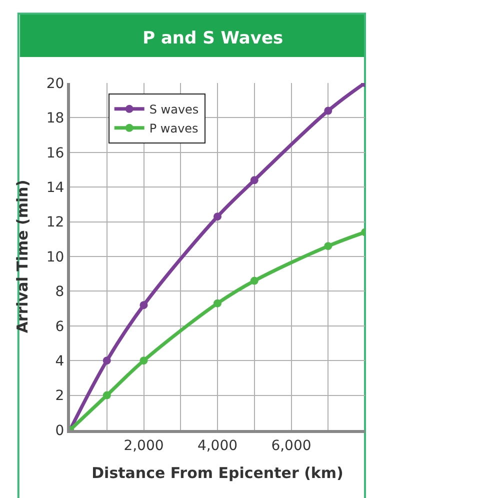  I want to click on y-tick-label: 12, so click(55, 222).